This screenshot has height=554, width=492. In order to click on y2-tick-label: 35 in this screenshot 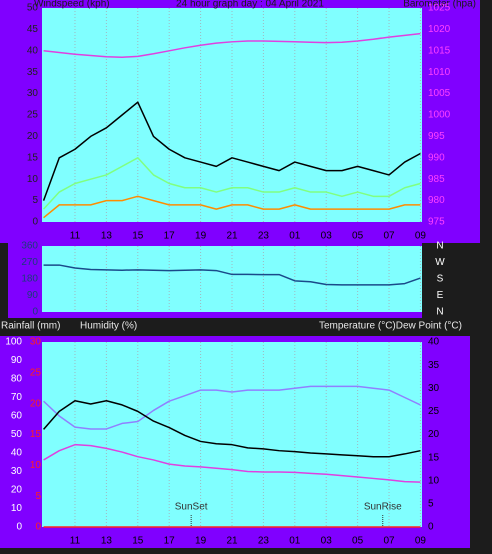, I will do `click(434, 365)`.